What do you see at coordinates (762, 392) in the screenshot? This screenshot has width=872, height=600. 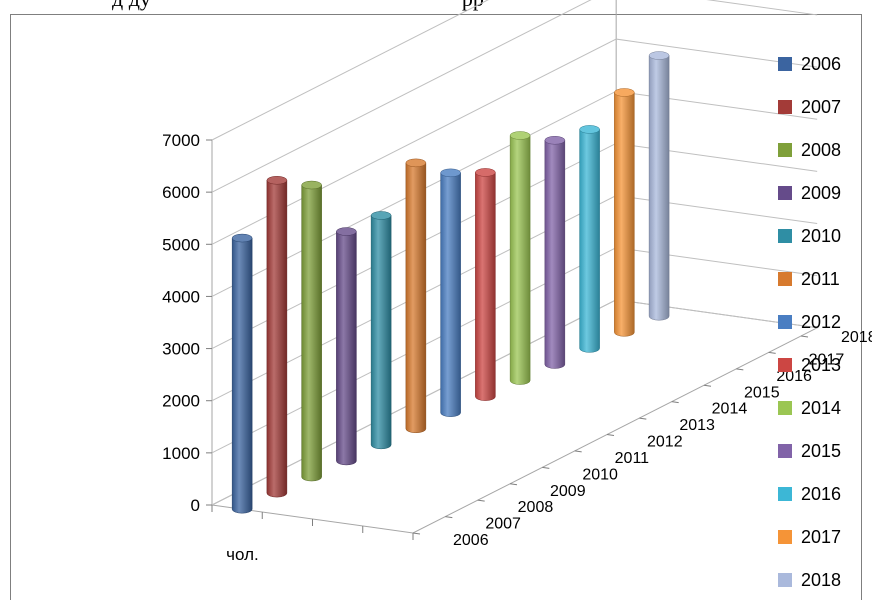 I see `depth-tick-label: 2015` at bounding box center [762, 392].